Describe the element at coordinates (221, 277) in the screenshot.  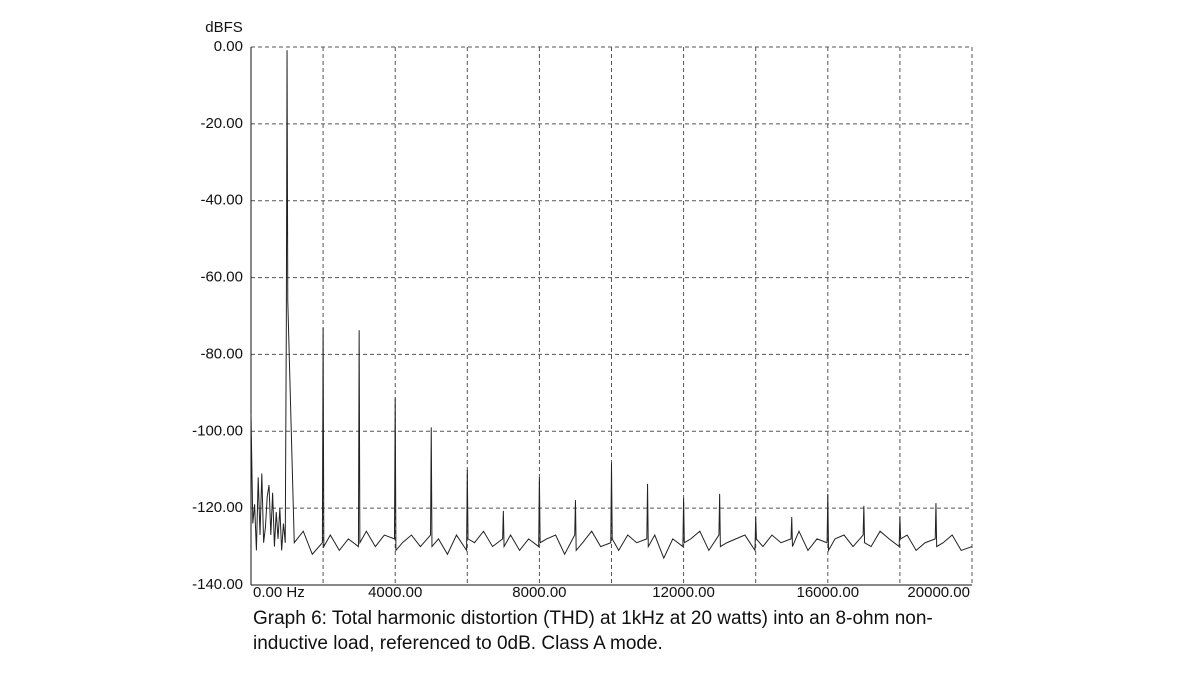
I see `y-tick-label: -60.00` at that location.